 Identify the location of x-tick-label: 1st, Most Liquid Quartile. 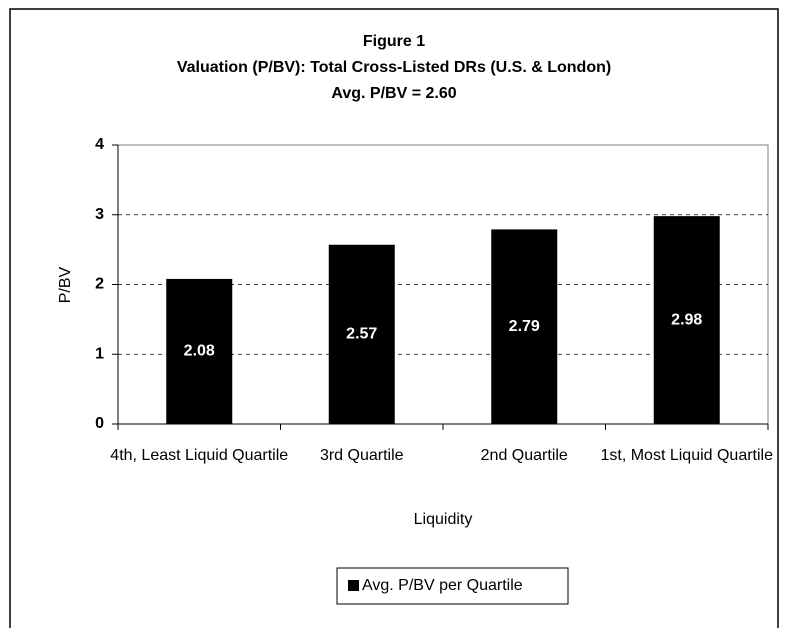
(687, 455).